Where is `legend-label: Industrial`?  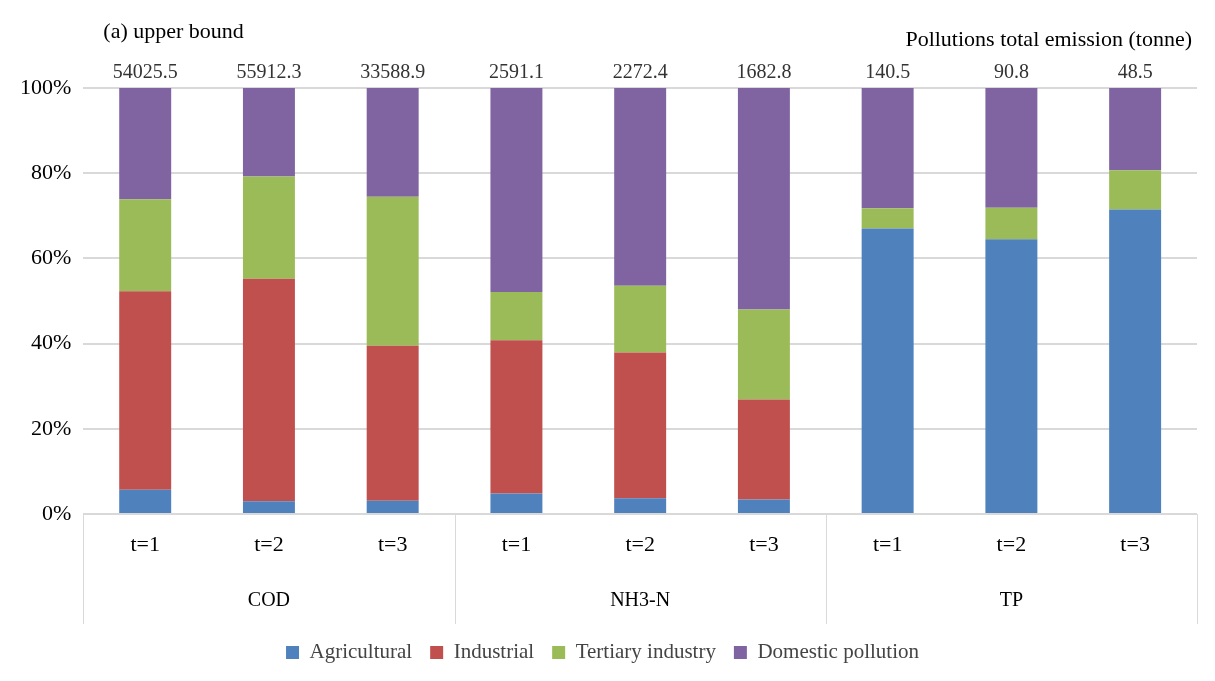 legend-label: Industrial is located at coordinates (494, 651).